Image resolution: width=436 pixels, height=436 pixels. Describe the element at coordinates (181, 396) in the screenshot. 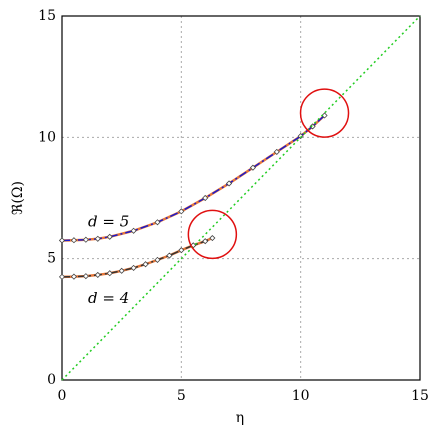

I see `x-tick-label: 5` at that location.